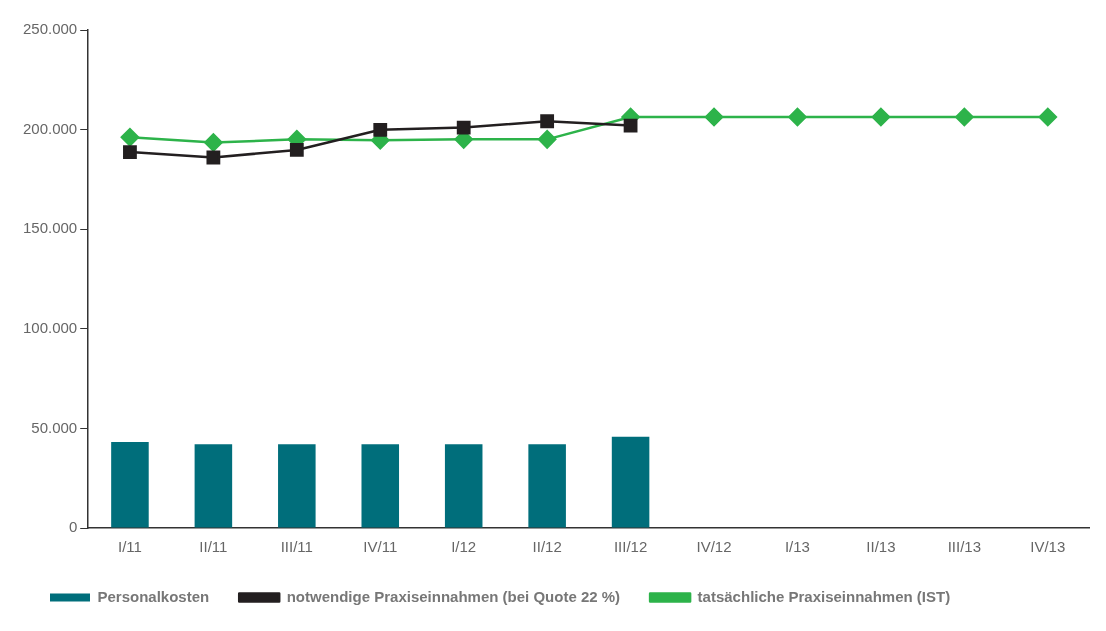 Image resolution: width=1106 pixels, height=631 pixels. I want to click on x-tick-label: IV/12, so click(714, 547).